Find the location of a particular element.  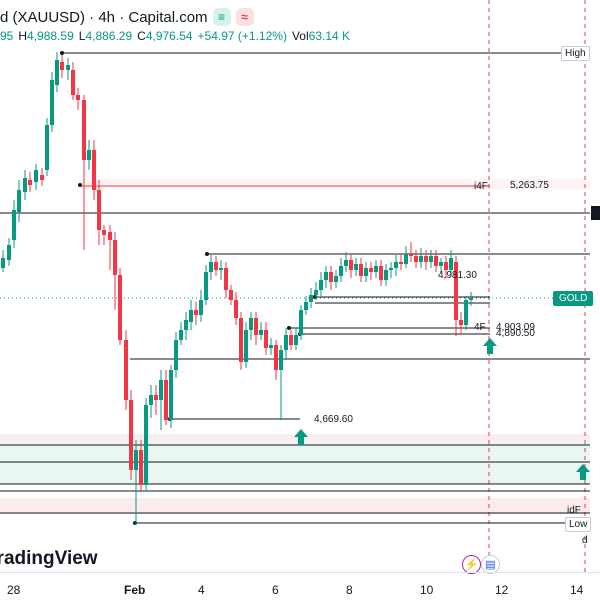

x-tick-6: 6 is located at coordinates (275, 590).